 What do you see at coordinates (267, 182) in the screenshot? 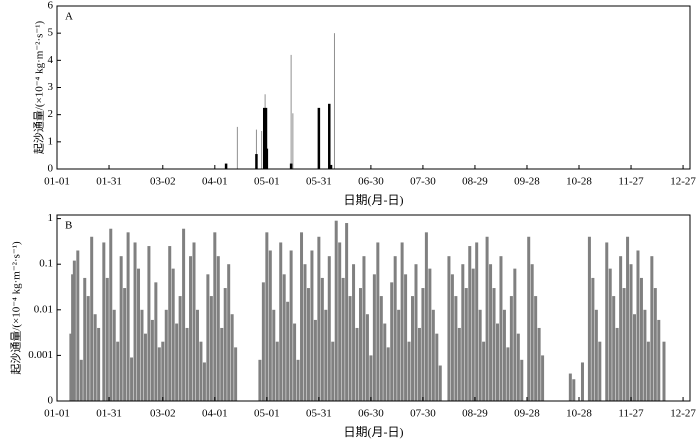
I see `x-tick-label: 05-01` at bounding box center [267, 182].